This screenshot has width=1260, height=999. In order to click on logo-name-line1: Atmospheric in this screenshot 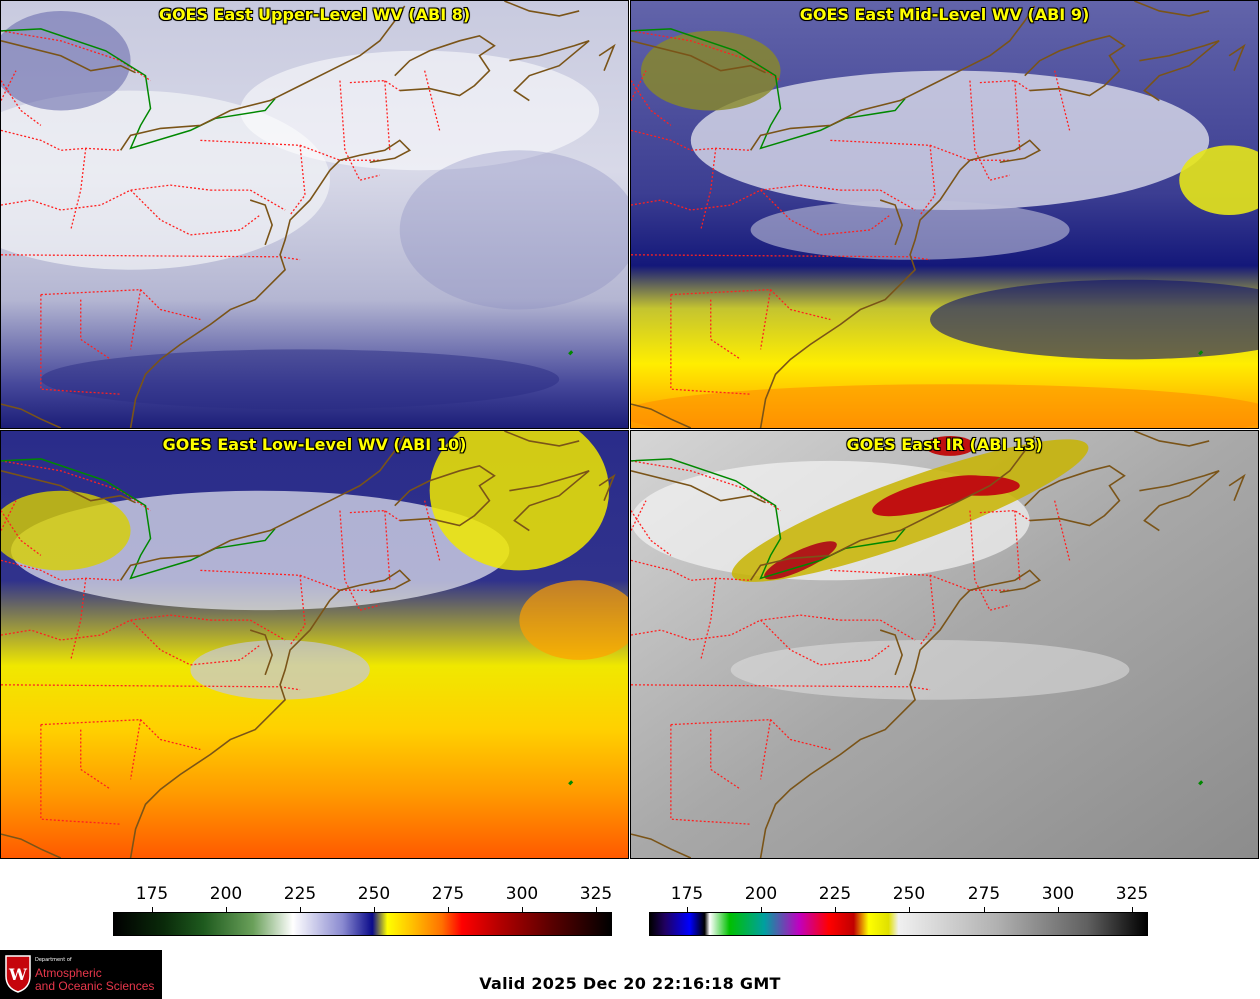, I will do `click(68, 973)`.